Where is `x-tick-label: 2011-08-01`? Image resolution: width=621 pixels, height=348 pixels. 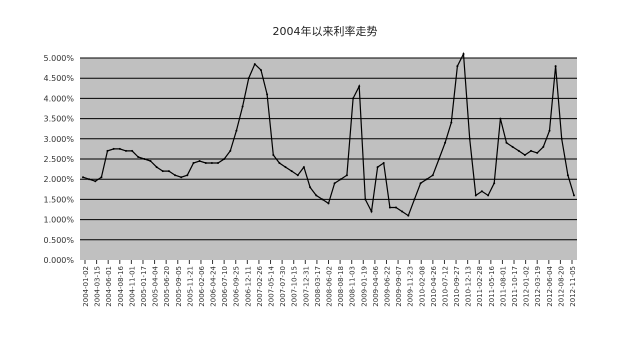
x-tick-label: 2011-08-01 is located at coordinates (503, 286).